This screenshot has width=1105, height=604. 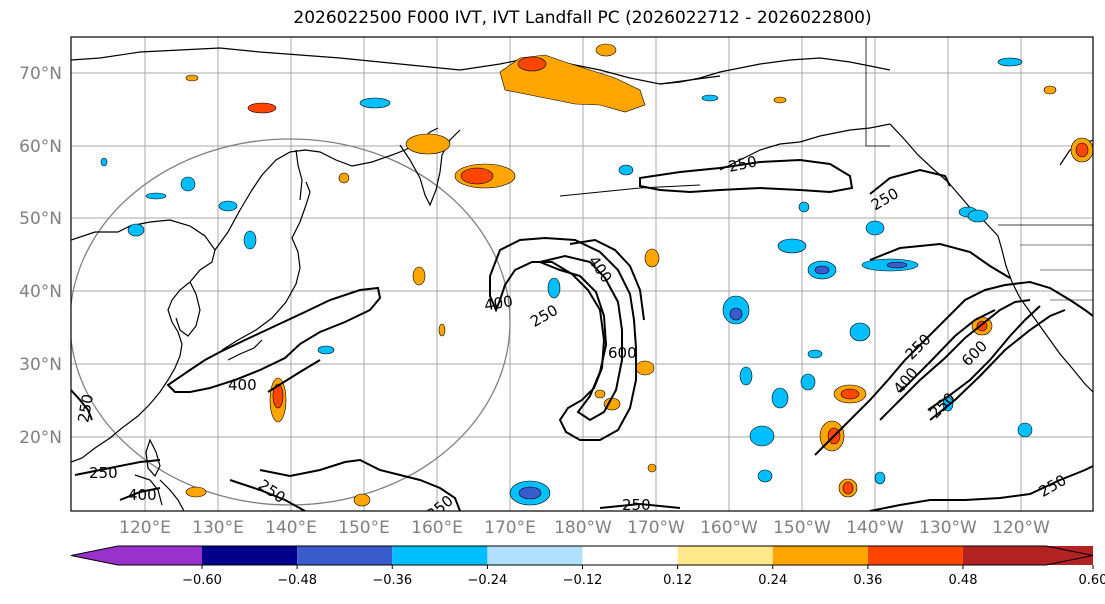 What do you see at coordinates (291, 528) in the screenshot?
I see `lon-label: 140°E` at bounding box center [291, 528].